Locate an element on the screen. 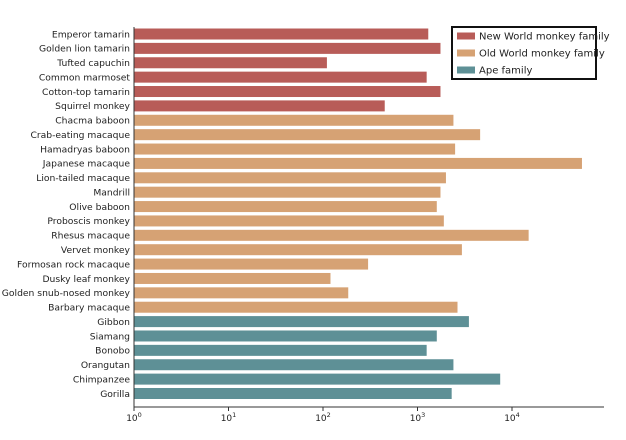 Image resolution: width=626 pixels, height=440 pixels. bar-golden-lion-tamarin is located at coordinates (287, 48).